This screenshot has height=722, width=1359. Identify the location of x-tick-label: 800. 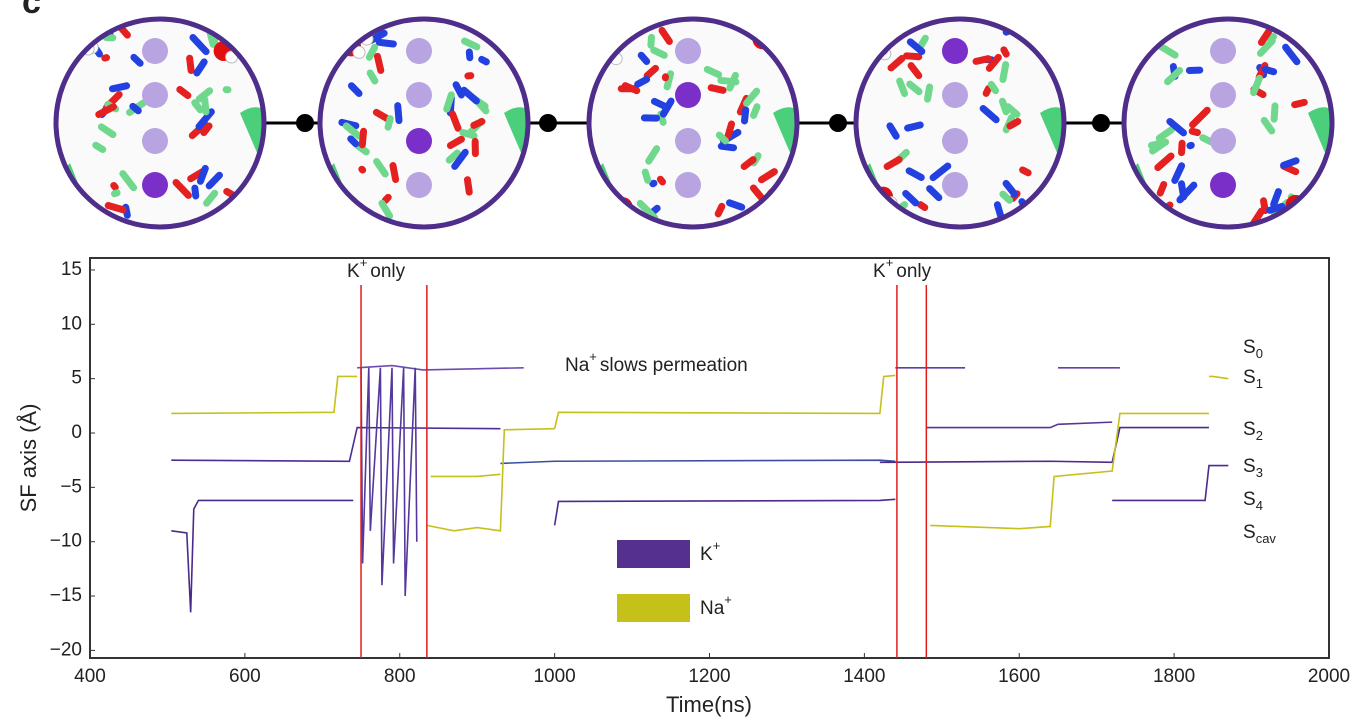
(400, 676).